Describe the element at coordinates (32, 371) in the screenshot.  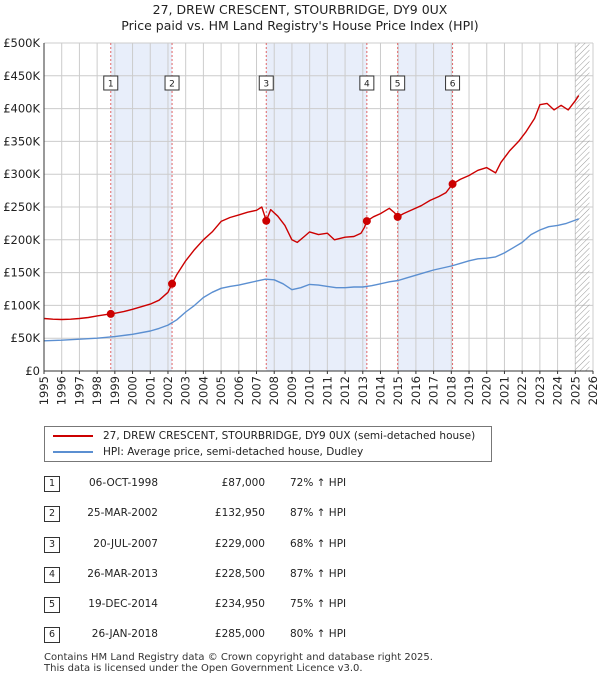
I see `y-tick-label: £0` at that location.